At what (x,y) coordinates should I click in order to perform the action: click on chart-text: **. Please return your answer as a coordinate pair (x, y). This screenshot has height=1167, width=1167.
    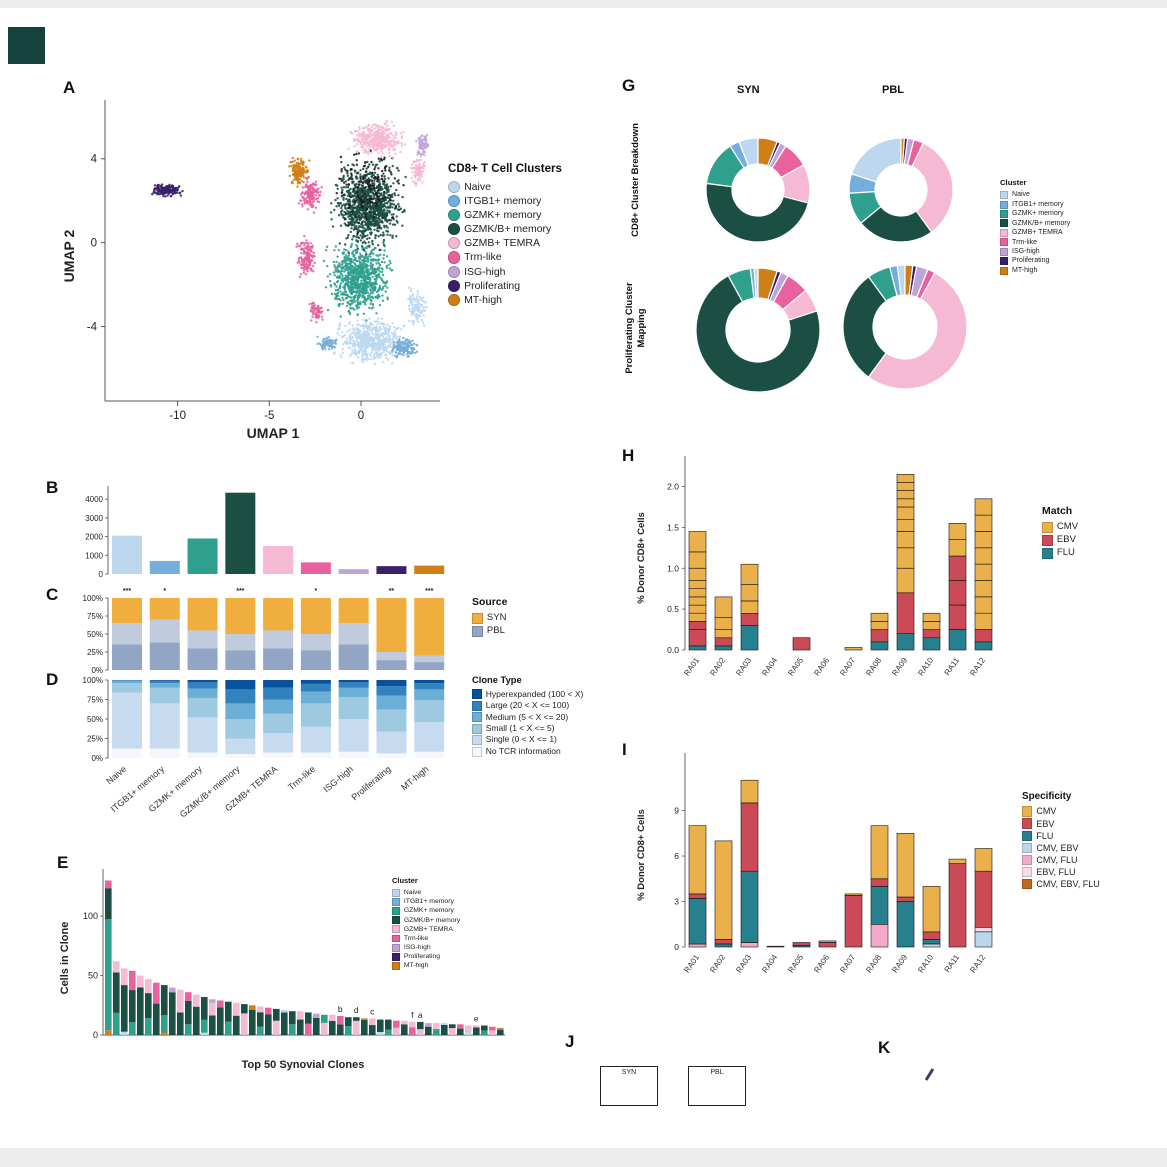
    Looking at the image, I should click on (392, 591).